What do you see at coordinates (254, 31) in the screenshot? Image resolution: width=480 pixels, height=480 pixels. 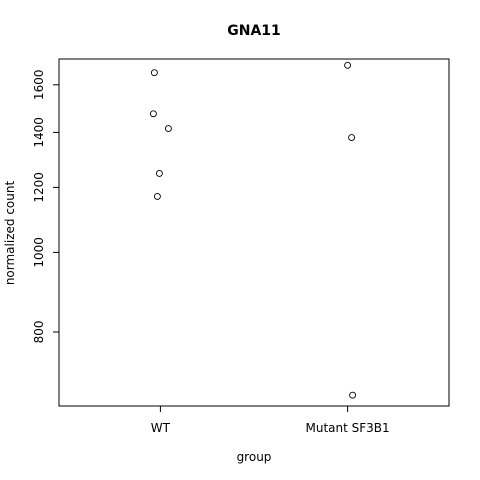 I see `chart-title: GNA11` at bounding box center [254, 31].